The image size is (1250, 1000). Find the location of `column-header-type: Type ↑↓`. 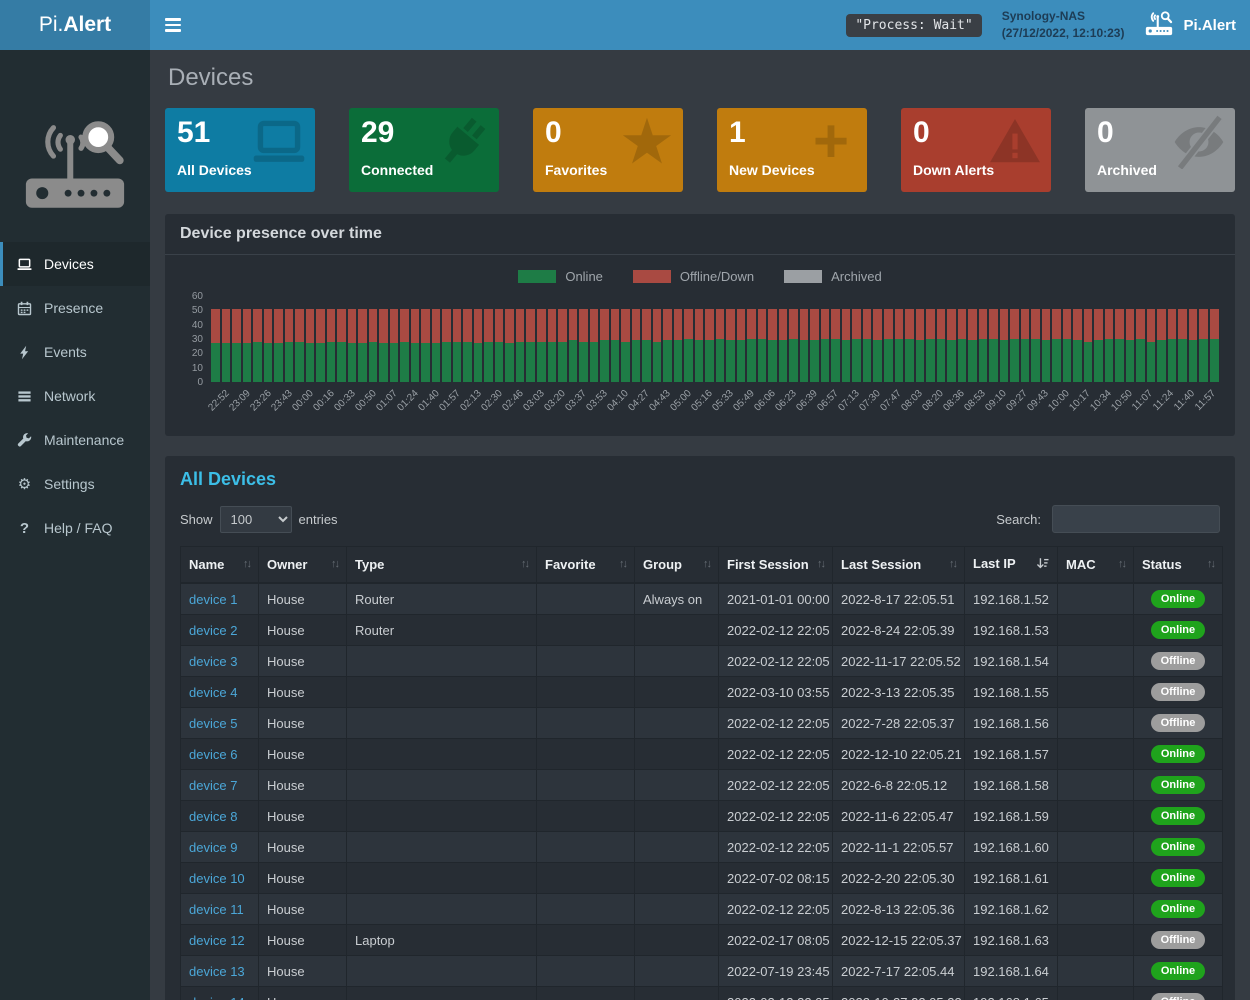

column-header-type: Type ↑↓ is located at coordinates (441, 565).